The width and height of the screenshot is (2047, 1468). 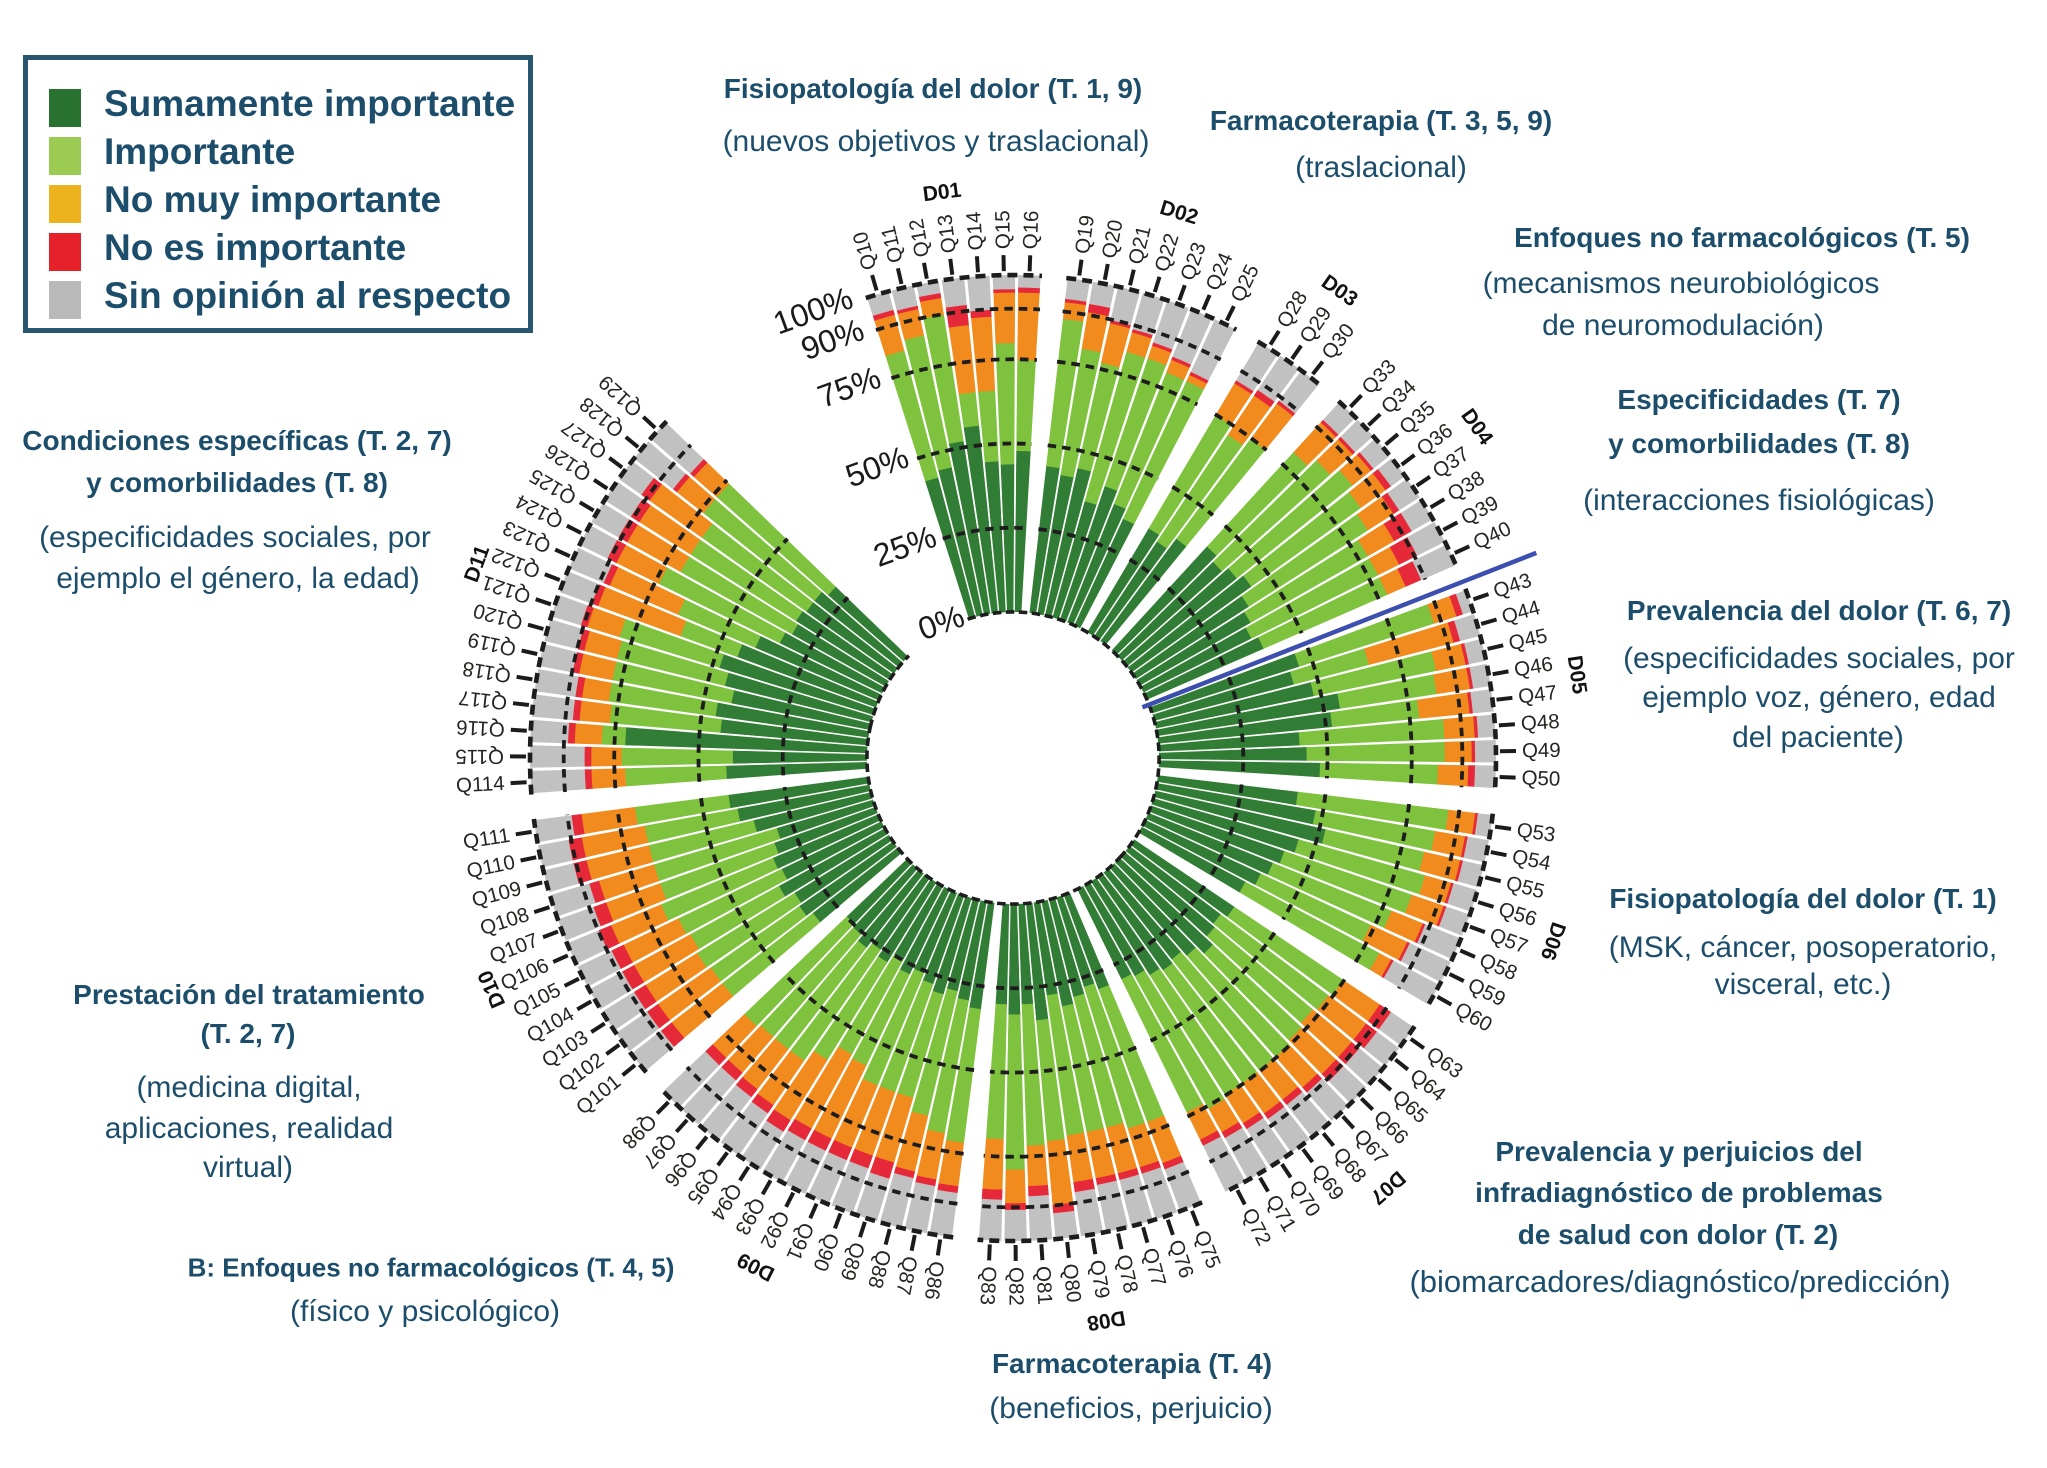 I want to click on svg-text: Q47, so click(x=1537, y=694).